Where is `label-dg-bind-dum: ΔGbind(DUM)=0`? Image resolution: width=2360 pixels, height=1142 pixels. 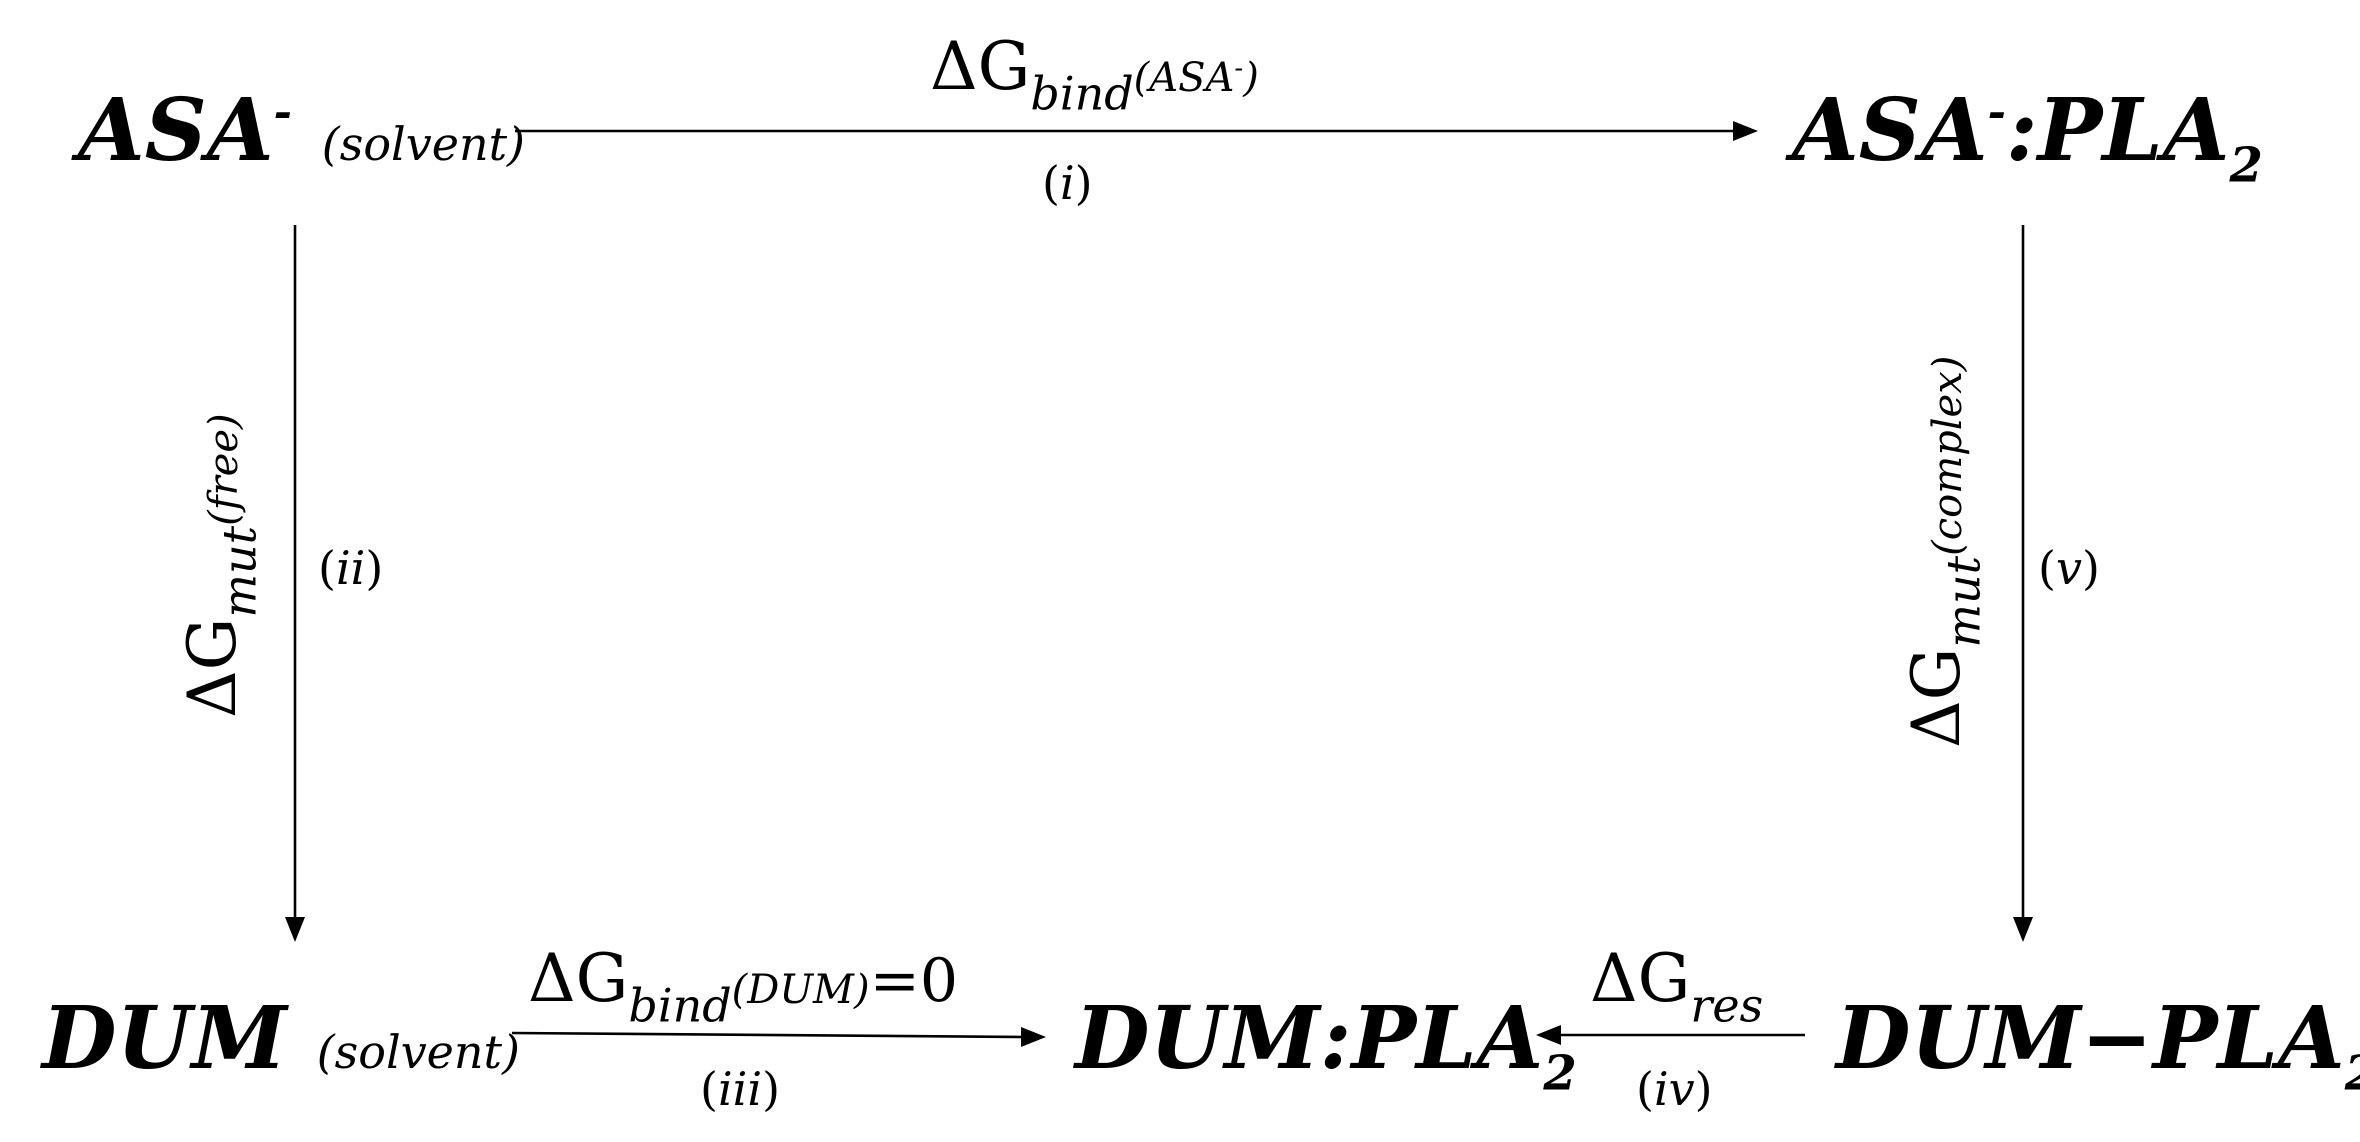 label-dg-bind-dum: ΔGbind(DUM)=0 is located at coordinates (743, 987).